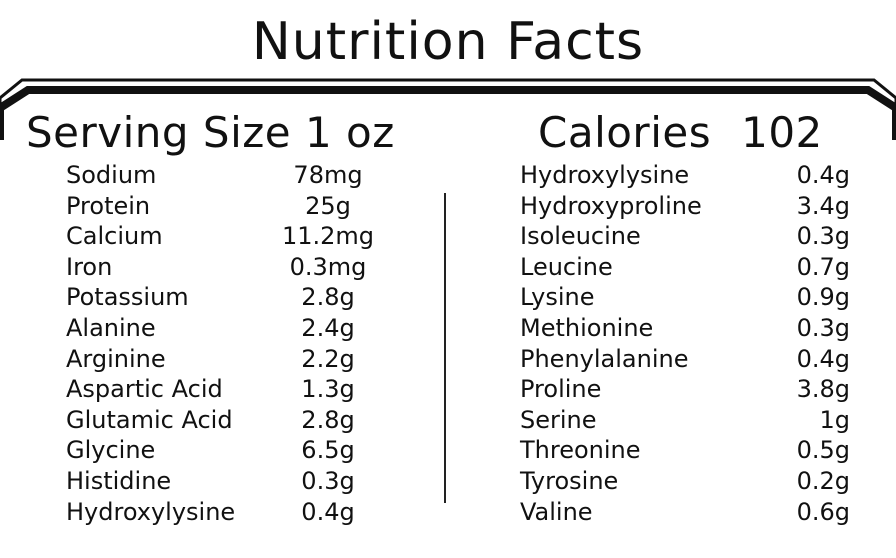 The width and height of the screenshot is (896, 558). Describe the element at coordinates (823, 450) in the screenshot. I see `nutrient-value: 0.5g` at that location.